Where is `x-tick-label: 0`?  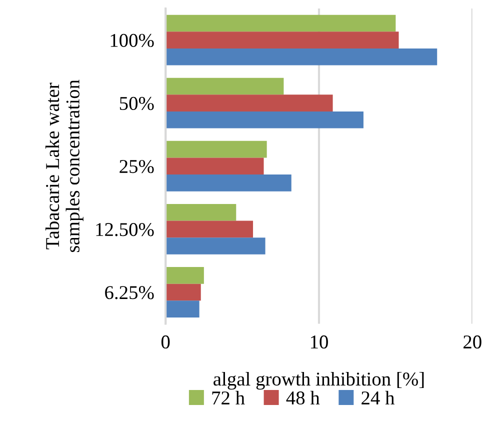 x-tick-label: 0 is located at coordinates (165, 342).